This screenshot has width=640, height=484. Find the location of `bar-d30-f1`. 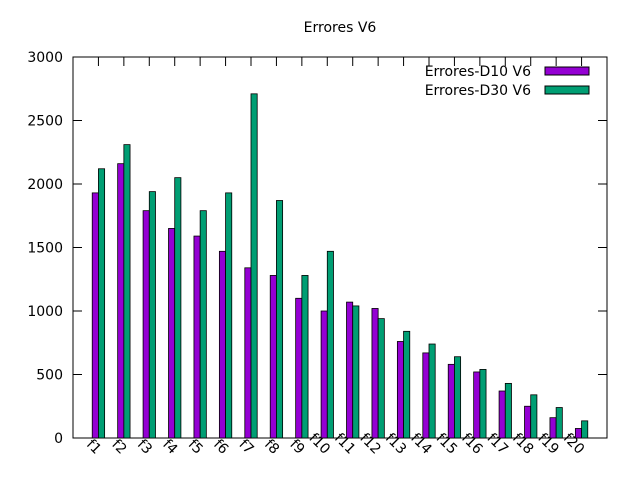

bar-d30-f1 is located at coordinates (102, 303).